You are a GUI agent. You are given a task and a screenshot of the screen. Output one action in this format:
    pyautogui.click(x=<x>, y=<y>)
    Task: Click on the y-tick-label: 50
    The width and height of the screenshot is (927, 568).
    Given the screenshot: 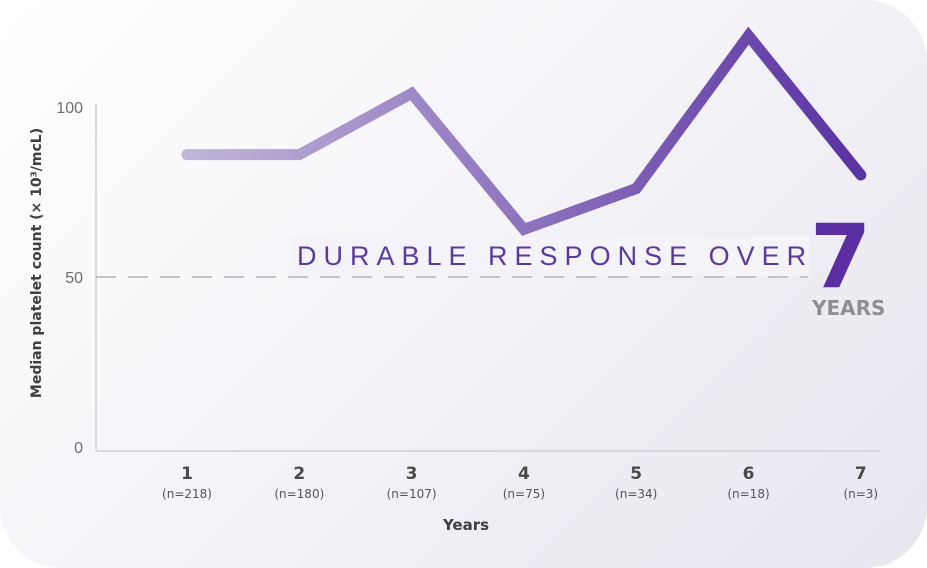 What is the action you would take?
    pyautogui.click(x=74, y=278)
    